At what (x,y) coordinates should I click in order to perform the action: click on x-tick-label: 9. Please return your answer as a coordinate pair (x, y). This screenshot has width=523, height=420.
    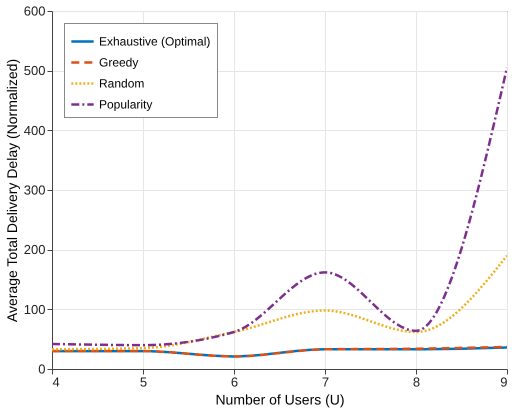
    Looking at the image, I should click on (504, 382).